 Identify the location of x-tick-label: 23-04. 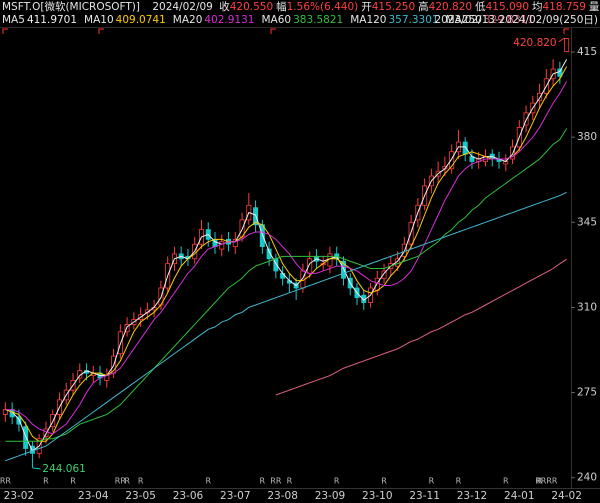
(93, 496).